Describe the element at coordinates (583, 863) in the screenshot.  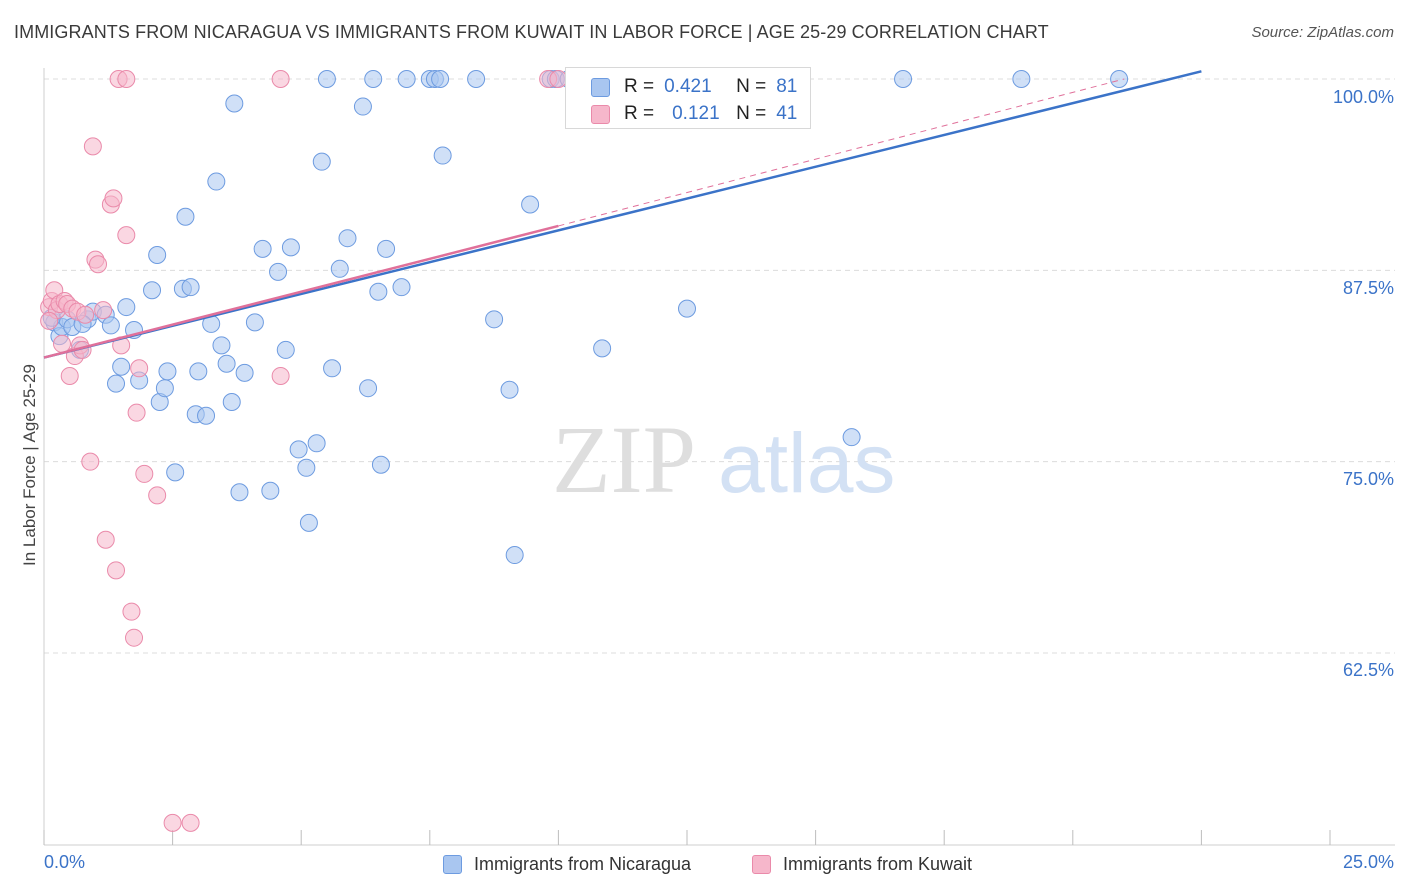
I see `legend-label-nicaragua: Immigrants from Nicaragua` at that location.